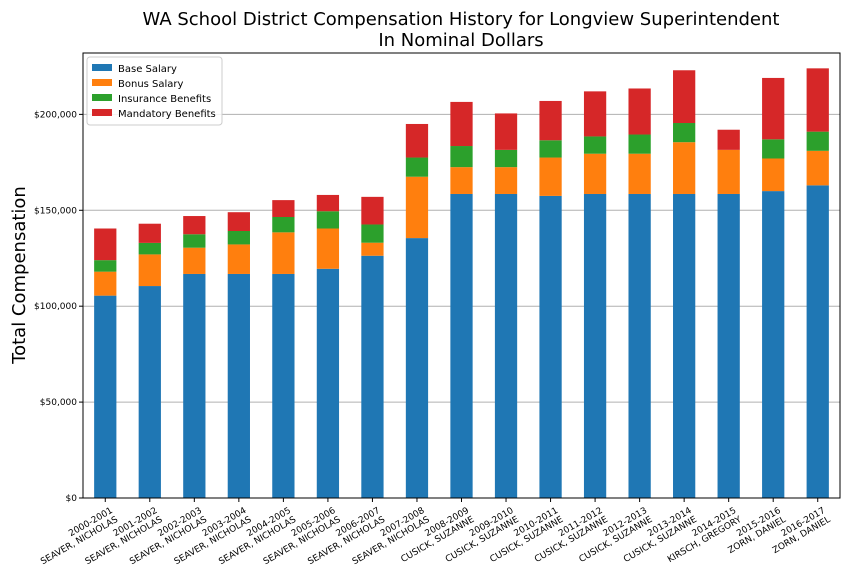  I want to click on chart-subtitle: In Nominal Dollars, so click(460, 40).